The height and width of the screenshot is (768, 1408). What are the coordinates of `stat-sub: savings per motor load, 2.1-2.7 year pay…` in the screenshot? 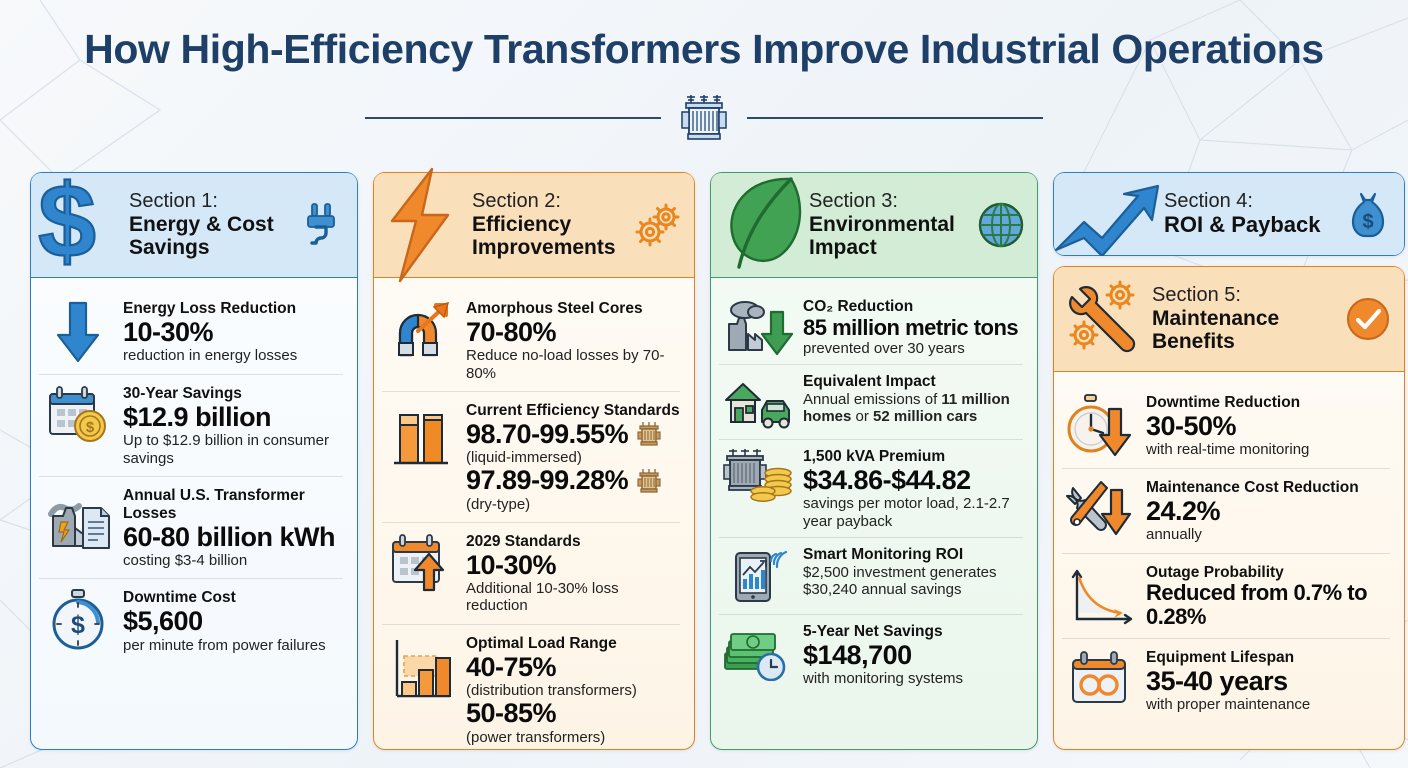 It's located at (906, 512).